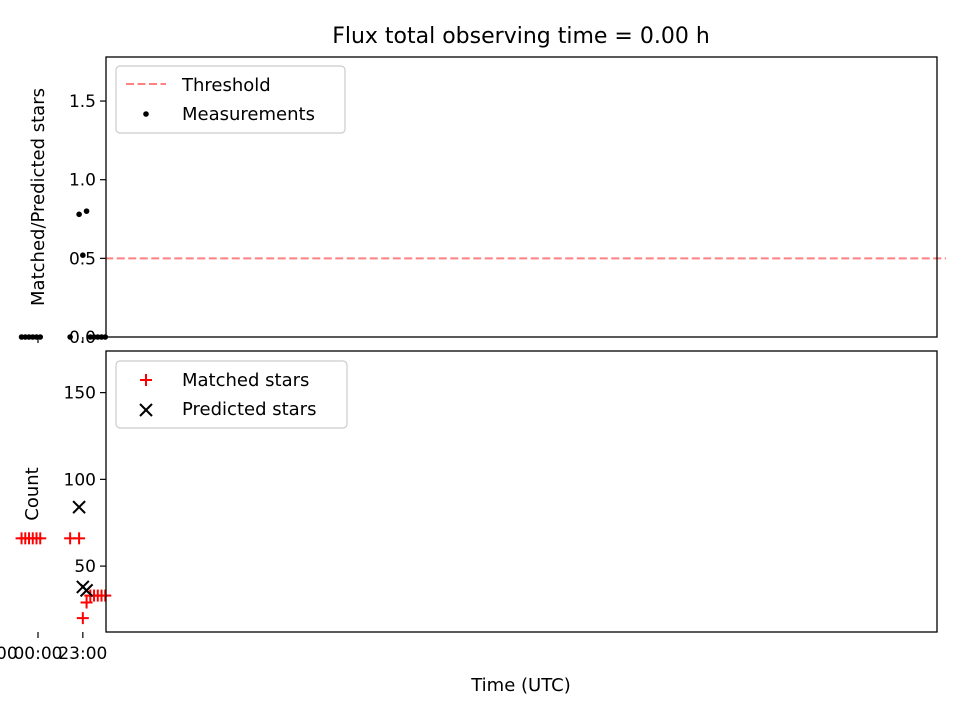 This screenshot has height=720, width=960. I want to click on top-y-axis-label: Matched/Predicted stars, so click(38, 197).